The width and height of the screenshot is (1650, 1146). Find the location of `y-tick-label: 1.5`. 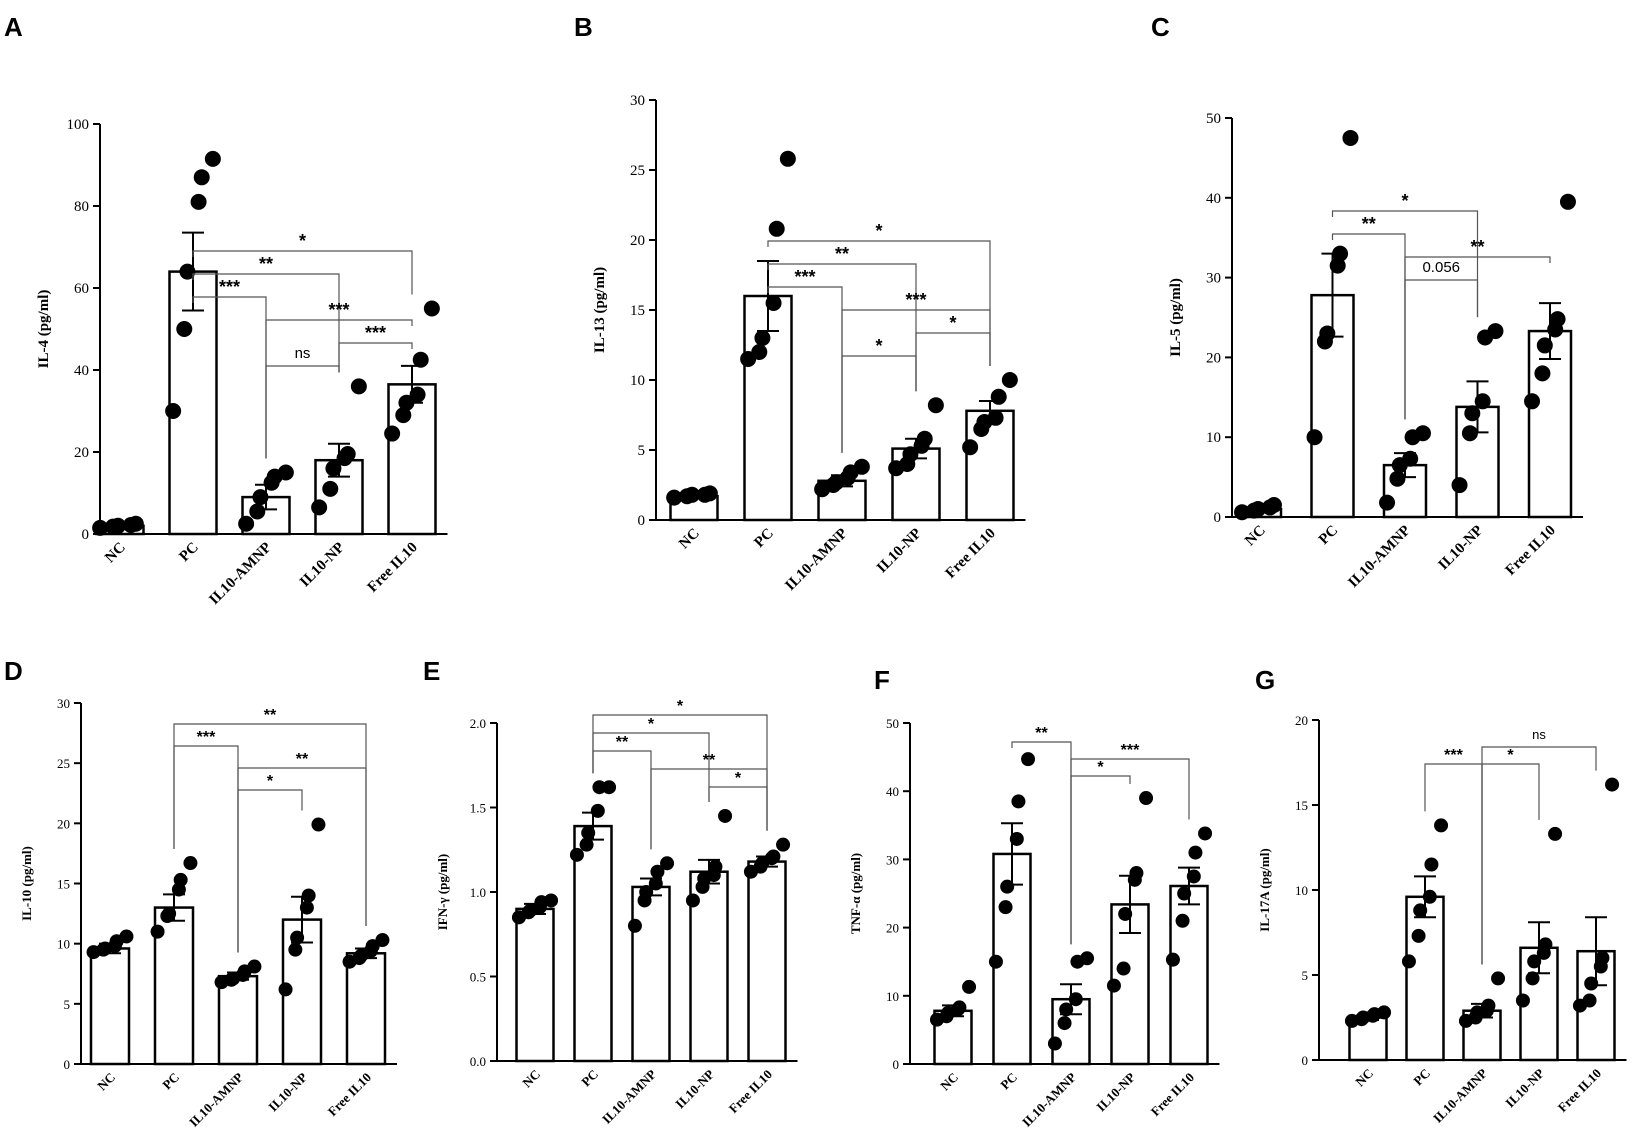

y-tick-label: 1.5 is located at coordinates (478, 808).